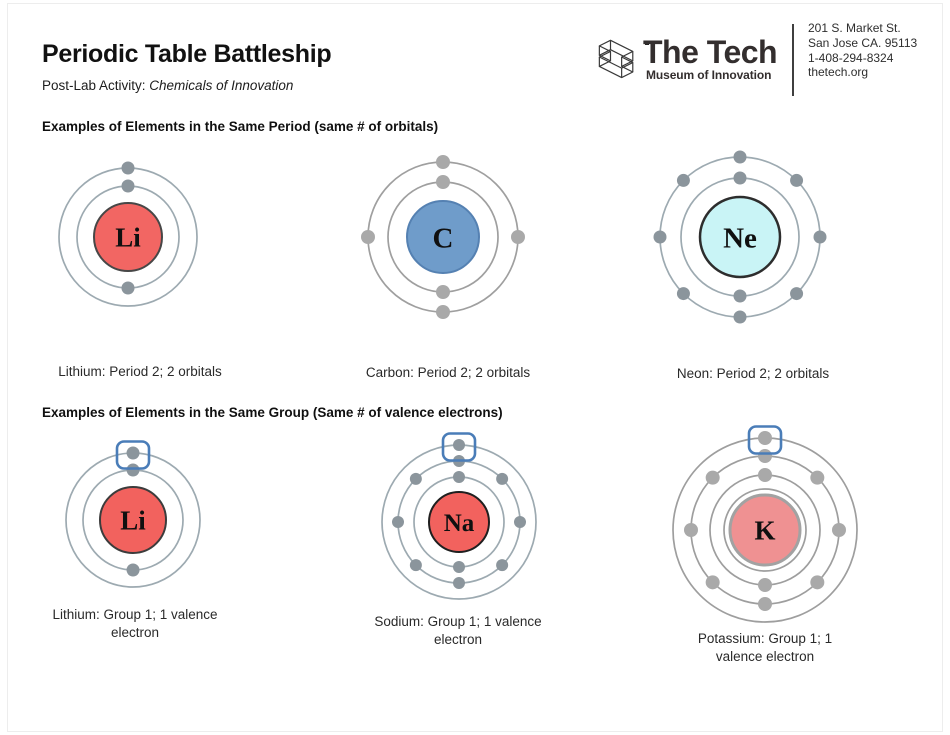  I want to click on caption-line: Carbon: Period 2; 2 orbitals, so click(448, 372).